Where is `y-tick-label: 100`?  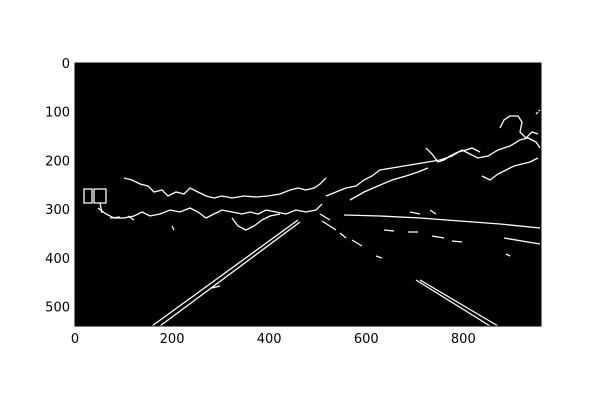
y-tick-label: 100 is located at coordinates (57, 113).